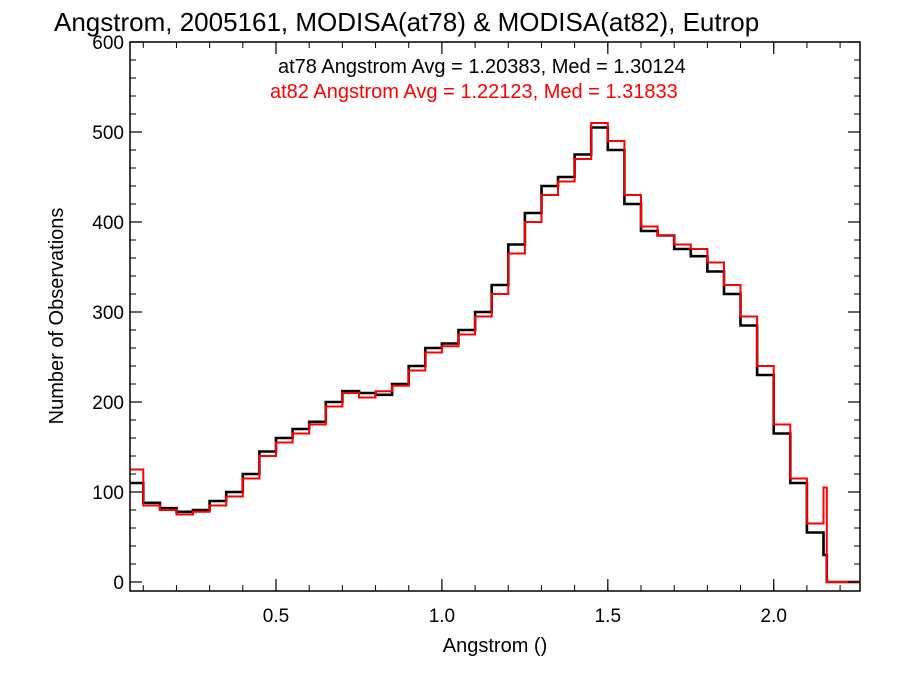 This screenshot has width=900, height=675. Describe the element at coordinates (108, 223) in the screenshot. I see `y-tick-label: 400` at that location.